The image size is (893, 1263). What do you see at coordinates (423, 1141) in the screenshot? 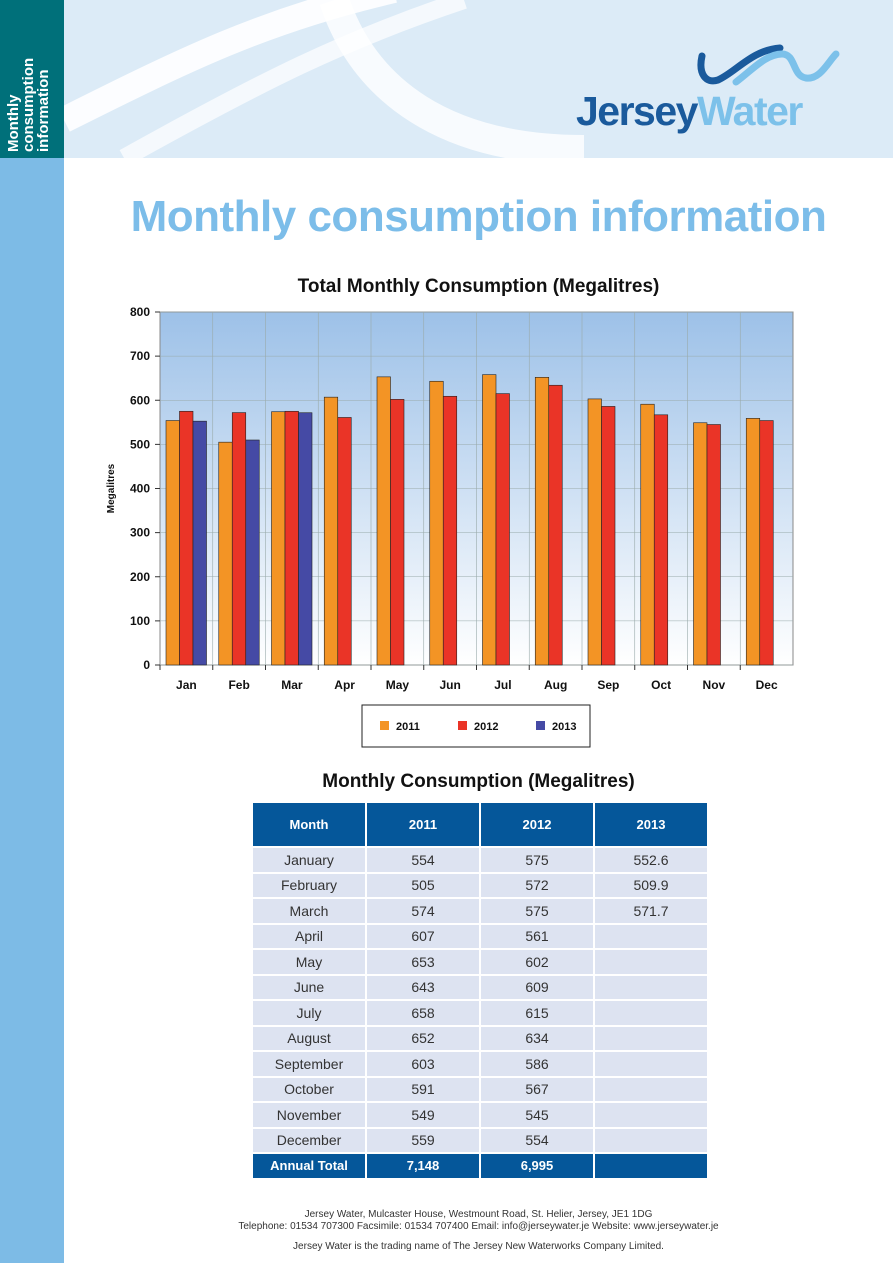
I see `table-cell: 559` at bounding box center [423, 1141].